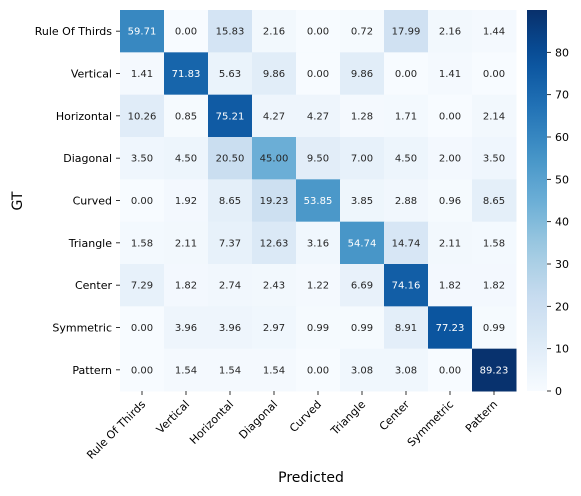  What do you see at coordinates (450, 201) in the screenshot?
I see `cell-value-label: 0.96` at bounding box center [450, 201].